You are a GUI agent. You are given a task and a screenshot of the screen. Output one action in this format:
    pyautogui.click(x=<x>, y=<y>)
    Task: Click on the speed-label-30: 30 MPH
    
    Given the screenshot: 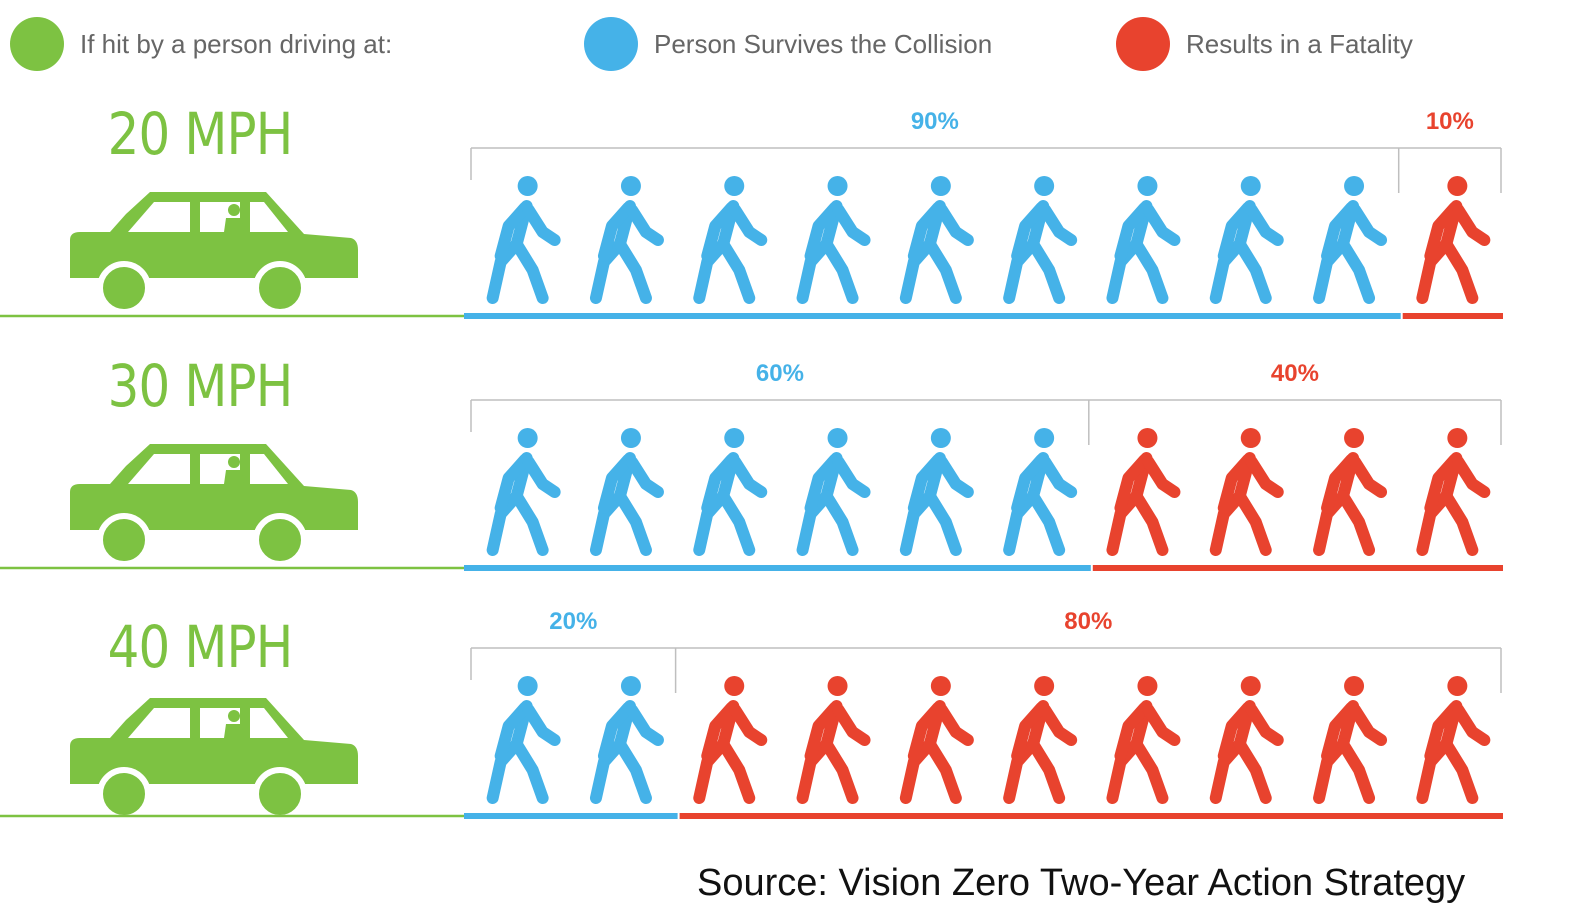 What is the action you would take?
    pyautogui.click(x=200, y=386)
    